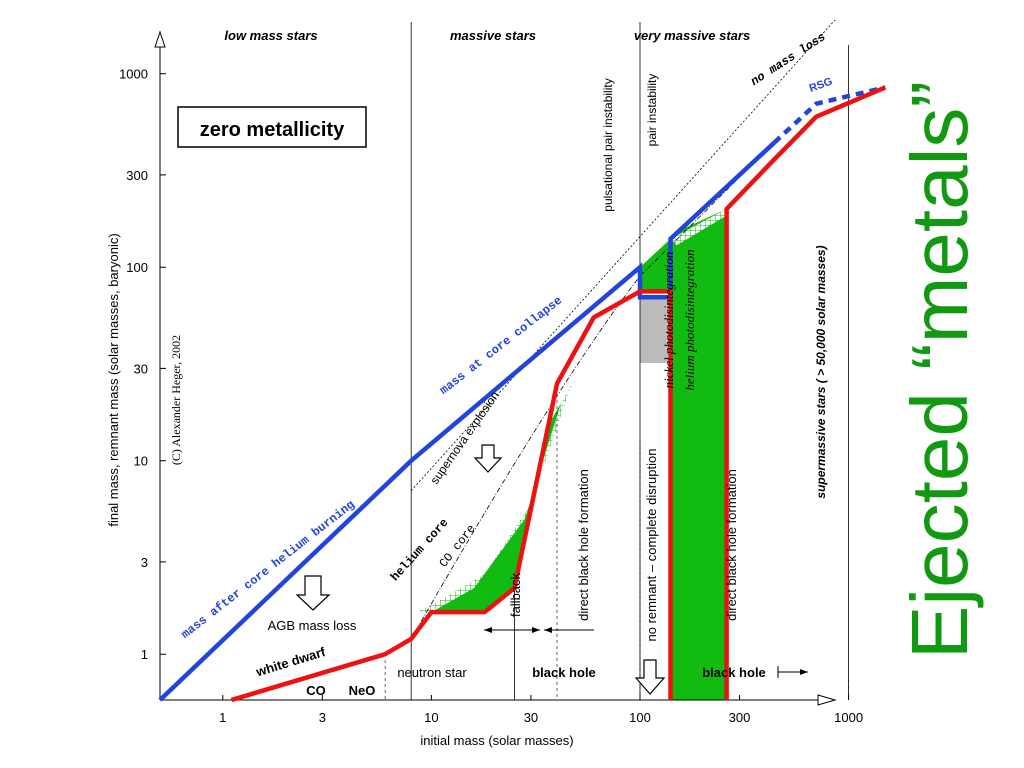 The width and height of the screenshot is (1024, 768). Describe the element at coordinates (144, 654) in the screenshot. I see `y-tick-label: 1` at that location.